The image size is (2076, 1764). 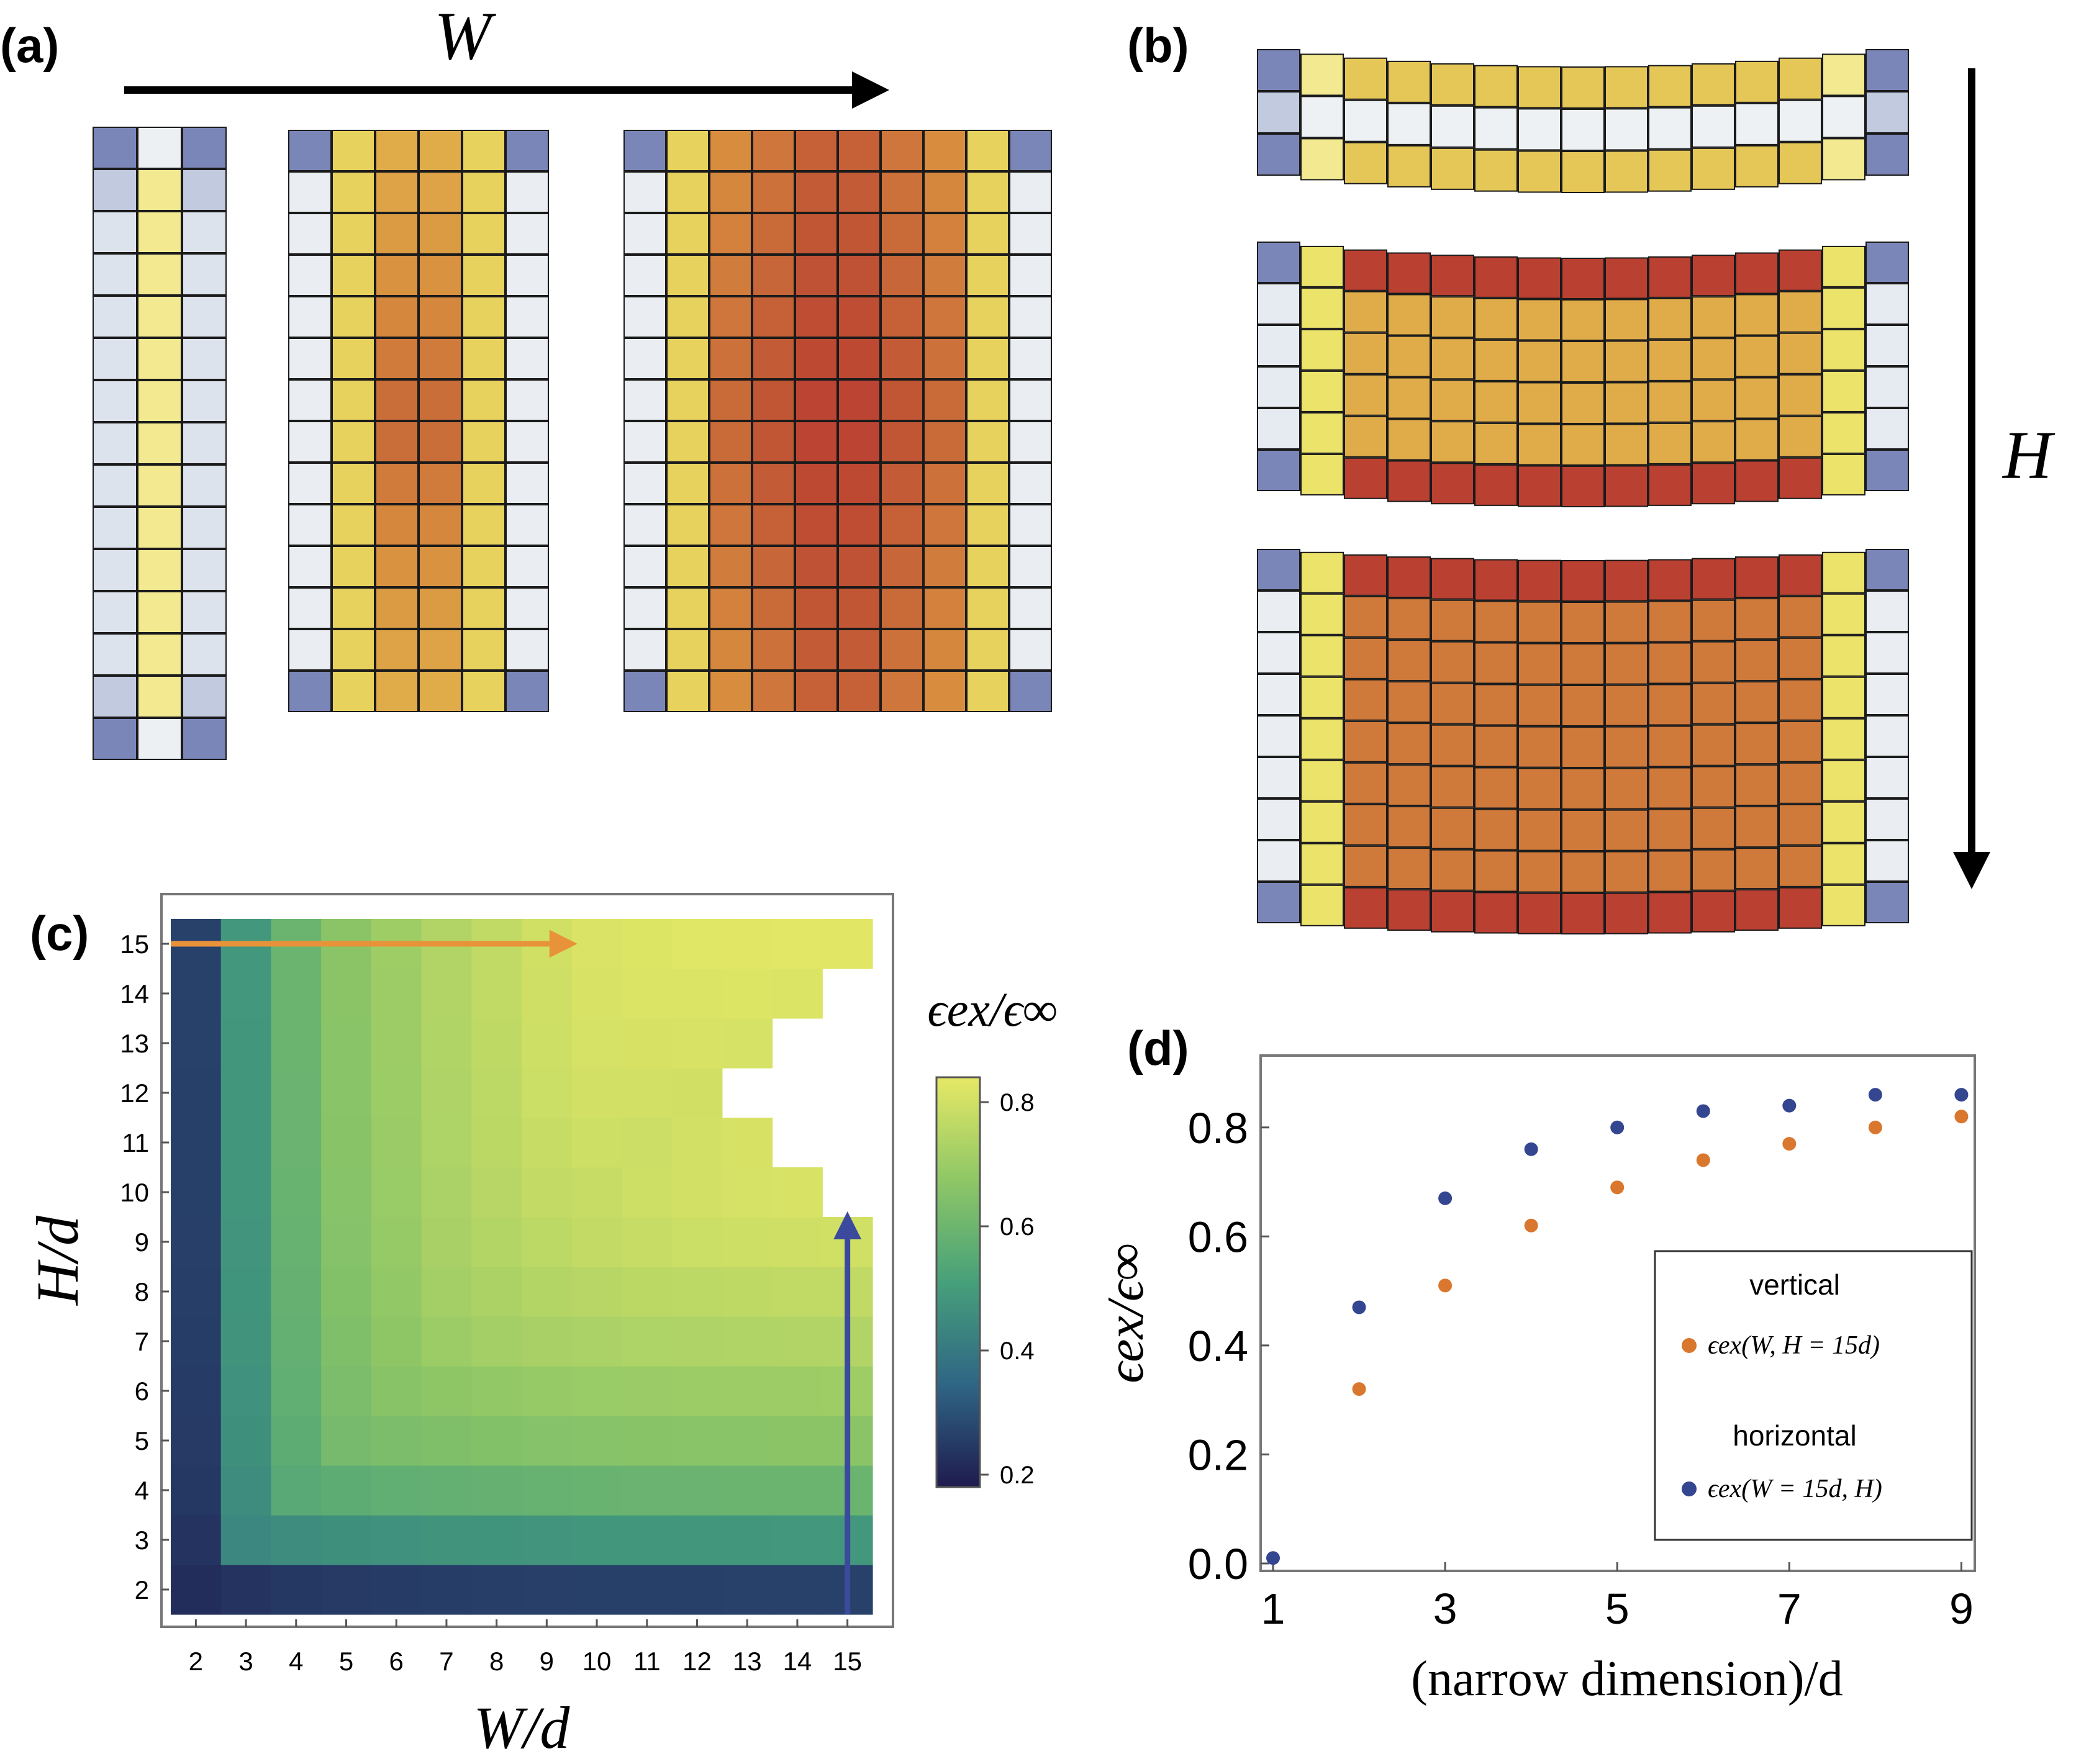 What do you see at coordinates (245, 1661) in the screenshot?
I see `heatmap-x-tick: 3` at bounding box center [245, 1661].